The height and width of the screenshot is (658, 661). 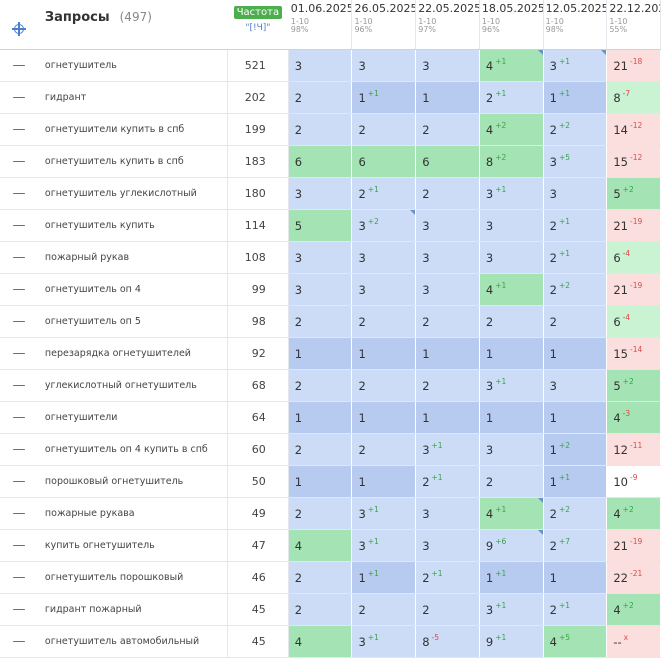 I want to click on position-cell: 4 -3, so click(x=633, y=417).